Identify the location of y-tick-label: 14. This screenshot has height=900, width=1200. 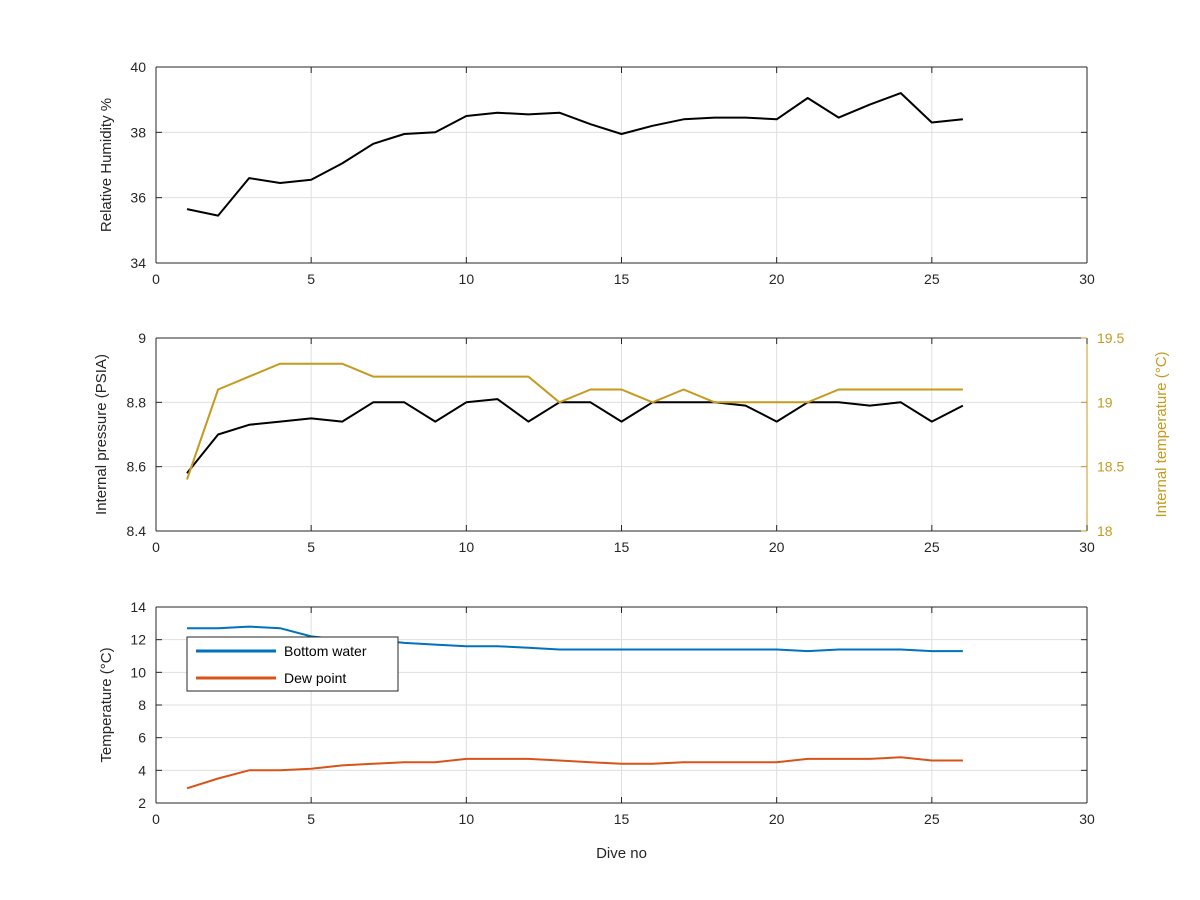
(138, 607).